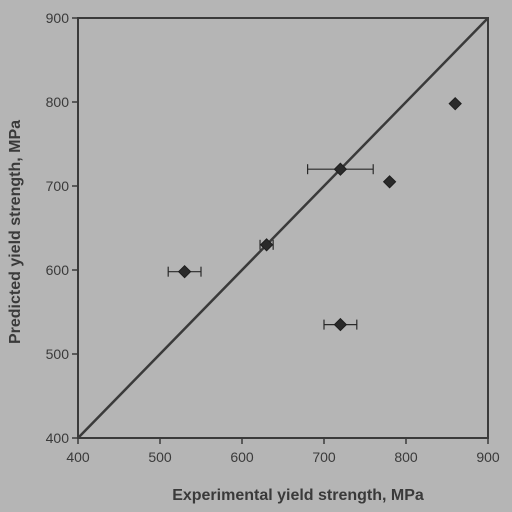 This screenshot has height=512, width=512. I want to click on y-tick-label: 600, so click(58, 270).